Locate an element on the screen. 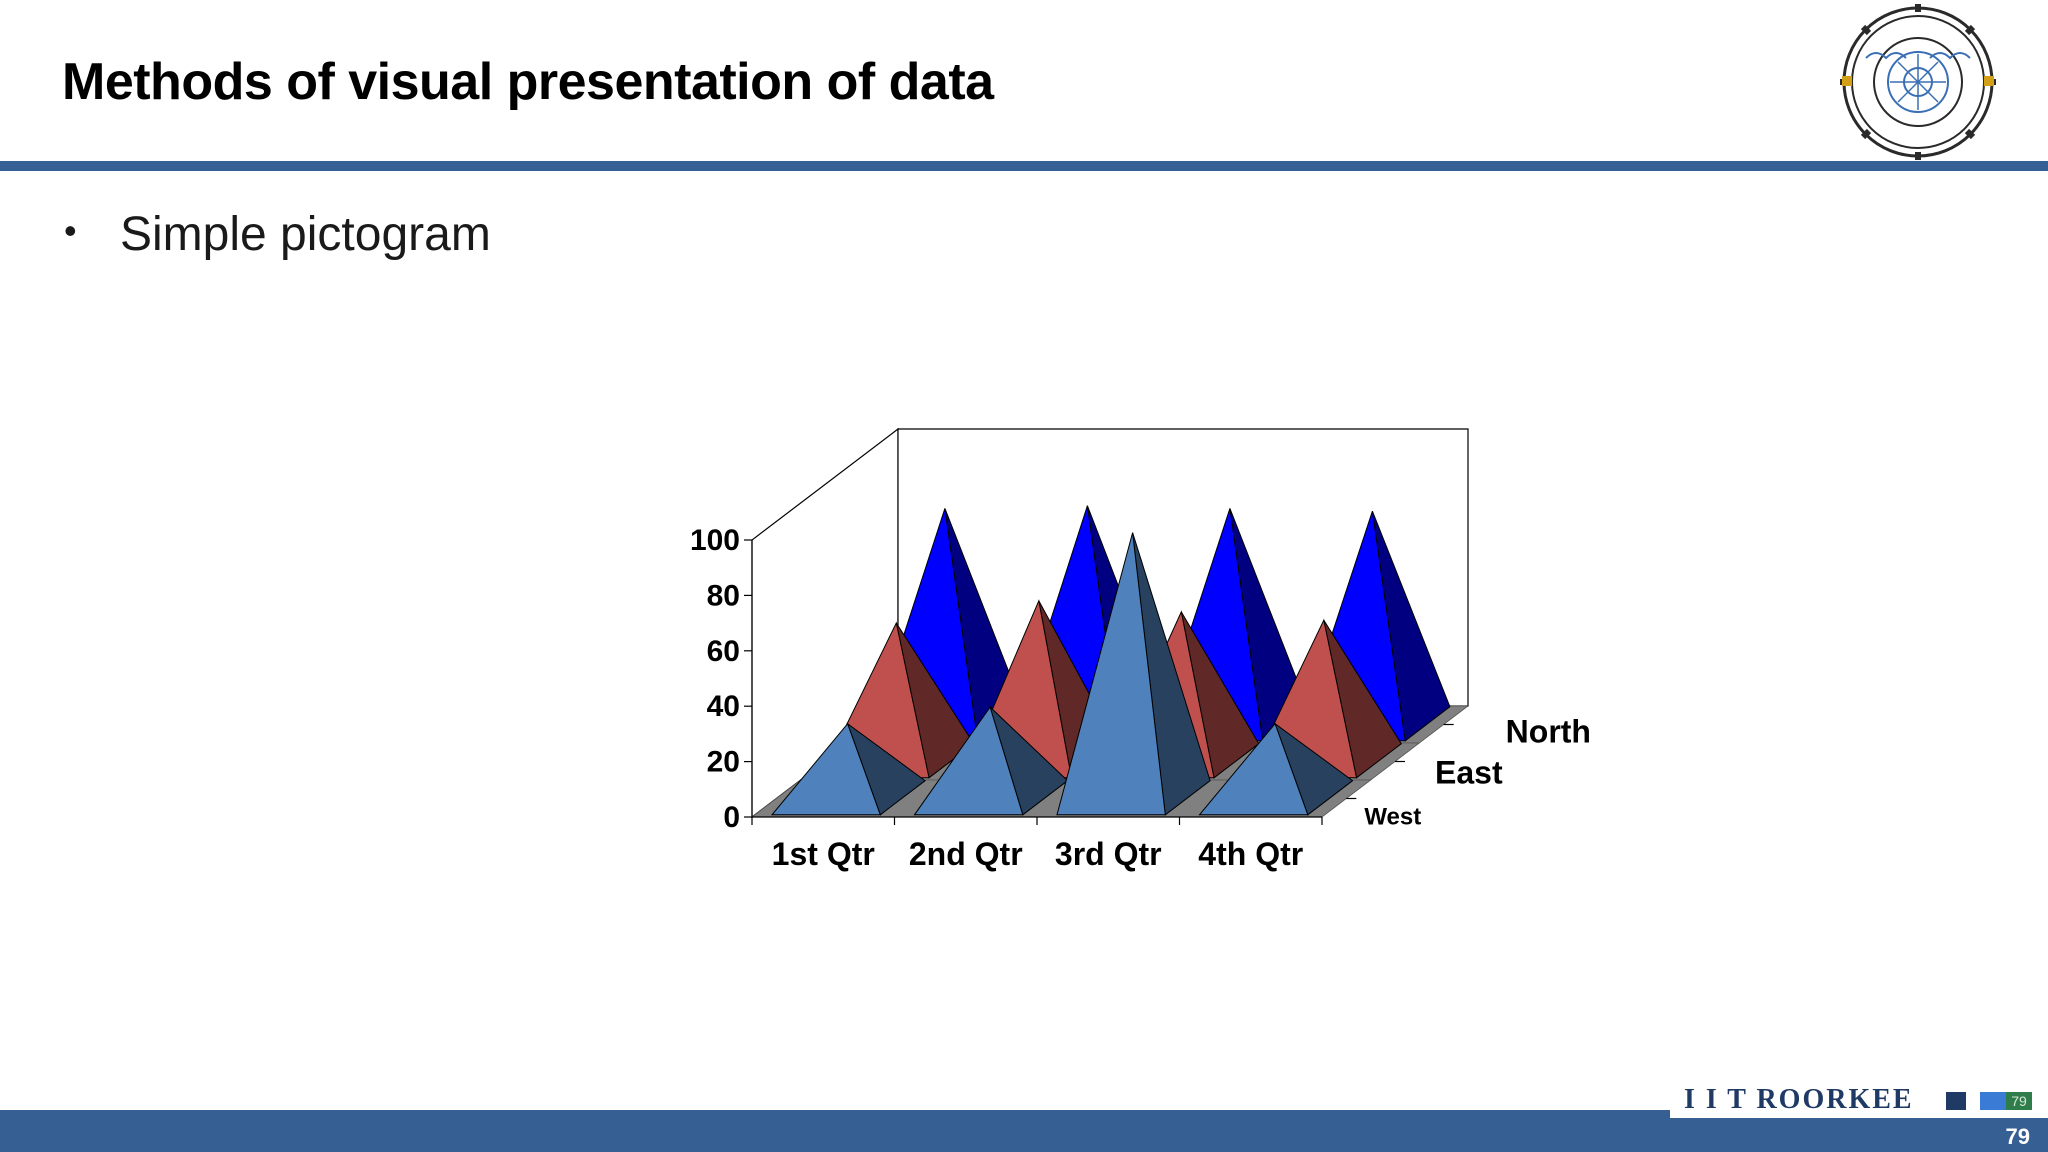  y-tick-label: 80 is located at coordinates (723, 595).